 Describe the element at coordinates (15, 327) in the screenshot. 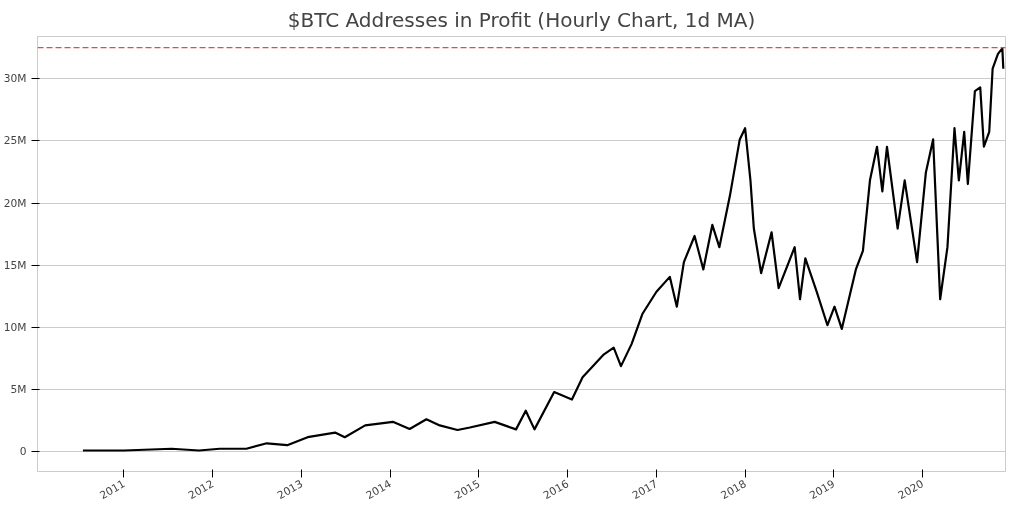

I see `y-tick-label: 10M` at that location.